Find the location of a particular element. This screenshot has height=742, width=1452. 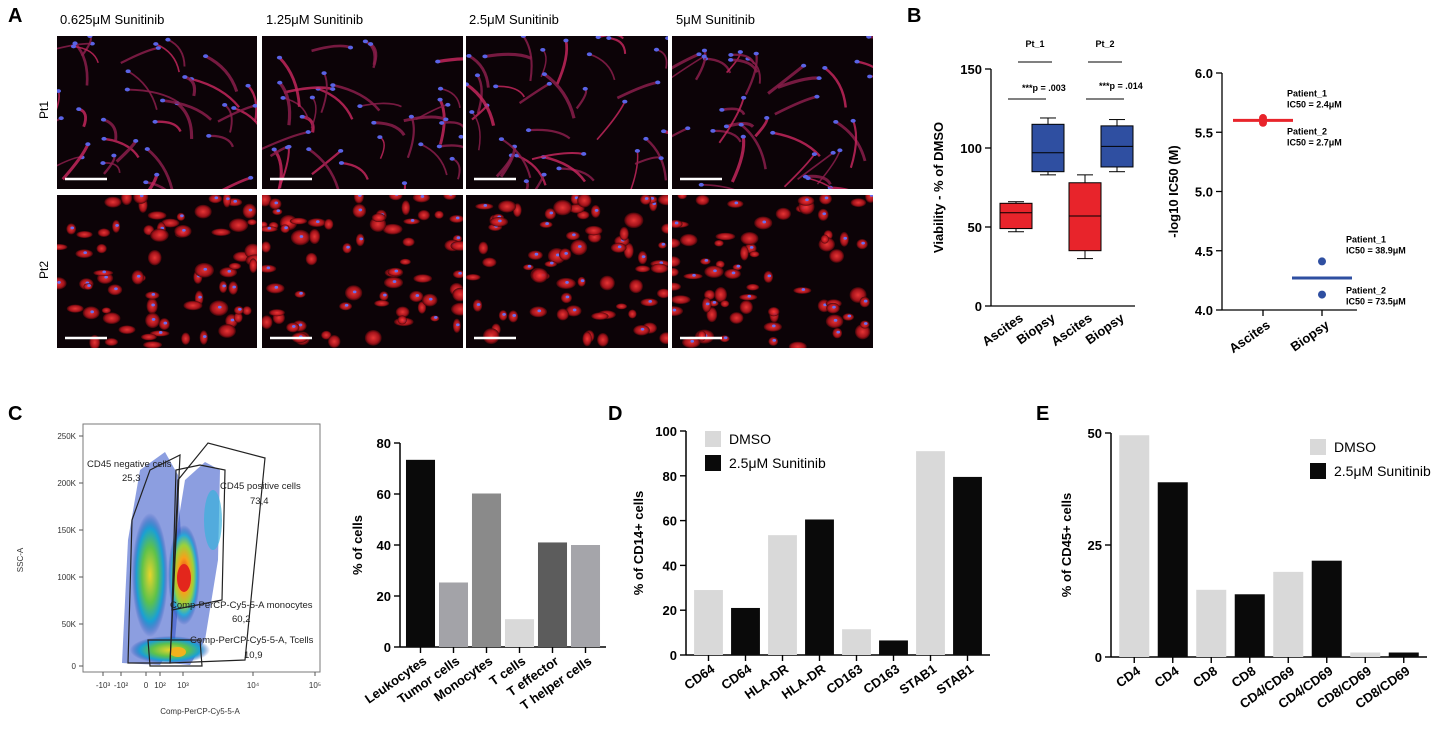

box is located at coordinates (1048, 148).